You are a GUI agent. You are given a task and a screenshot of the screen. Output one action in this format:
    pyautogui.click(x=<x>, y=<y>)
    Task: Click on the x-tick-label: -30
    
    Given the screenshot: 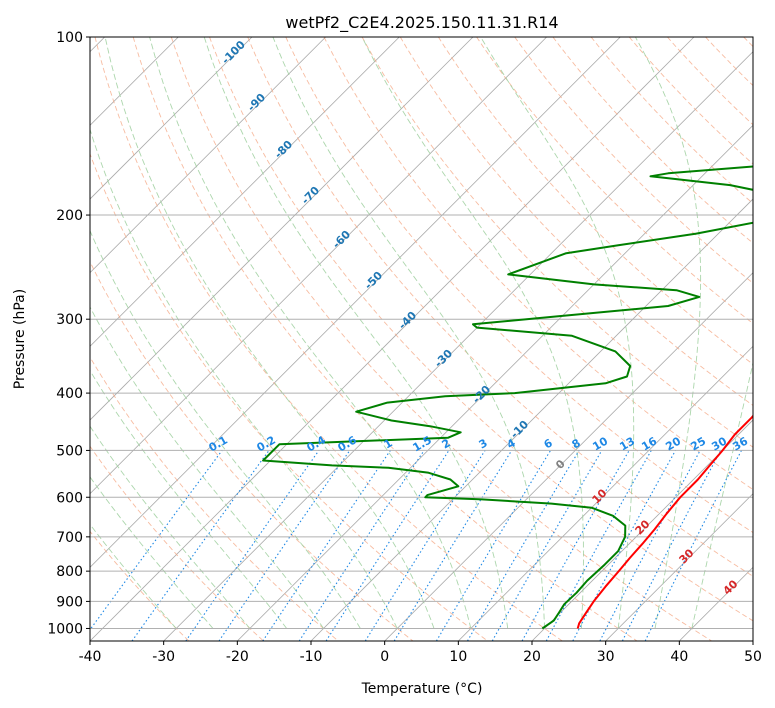 What is the action you would take?
    pyautogui.click(x=163, y=657)
    